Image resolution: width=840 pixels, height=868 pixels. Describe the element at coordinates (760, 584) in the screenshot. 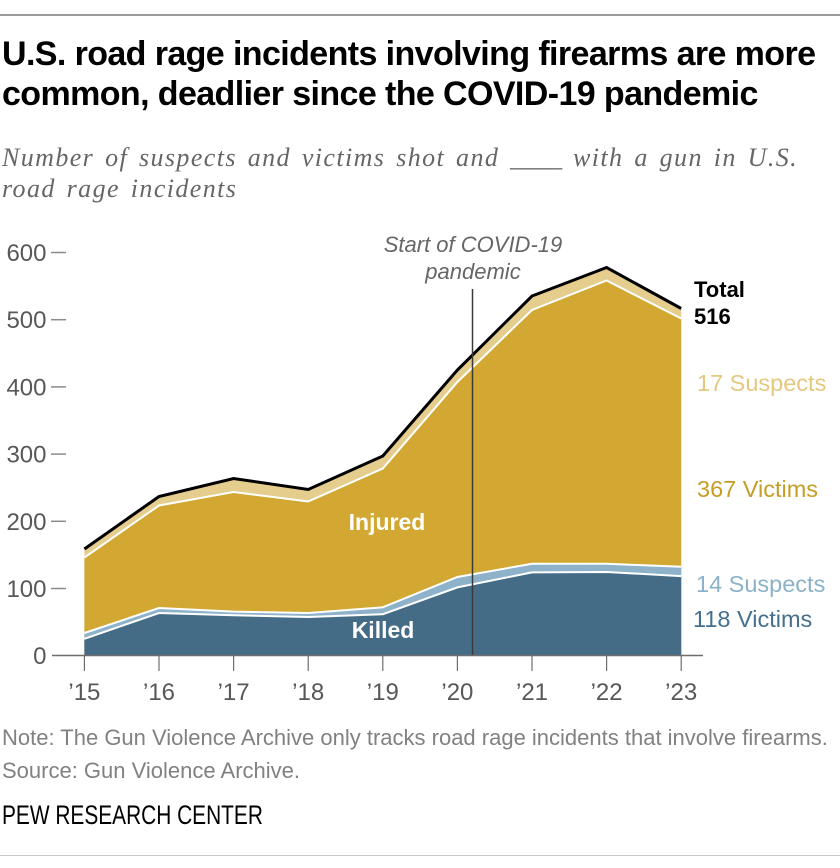

I see `svg-text: 14 Suspects` at that location.